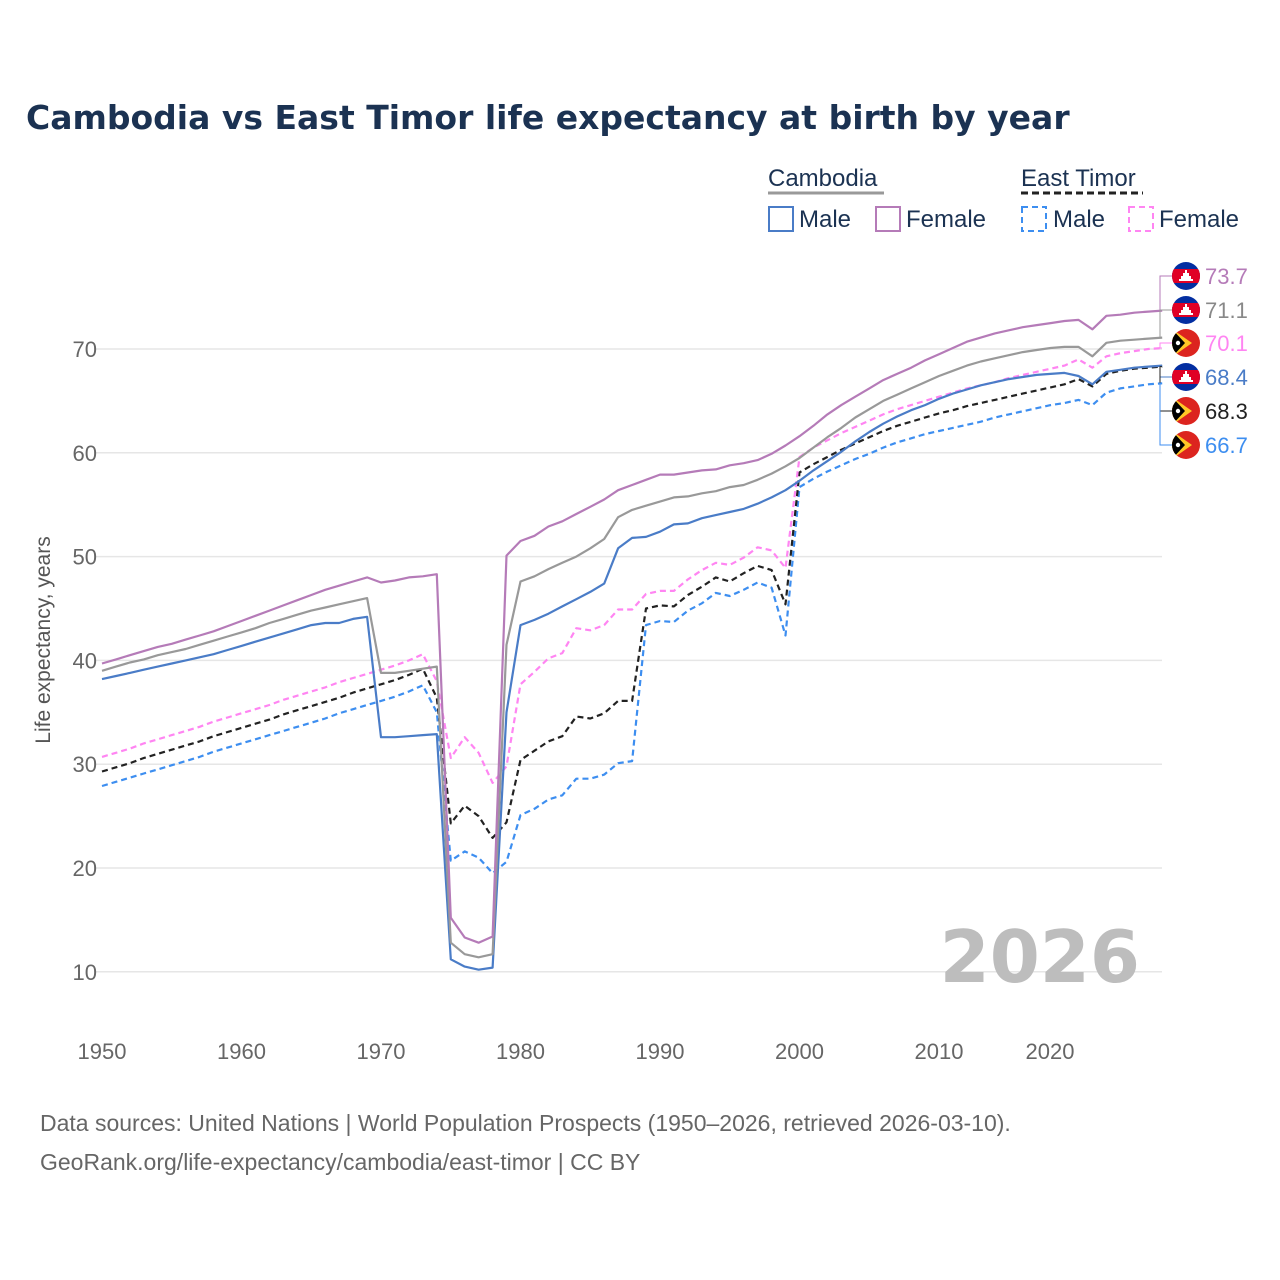 This screenshot has width=1280, height=1280. What do you see at coordinates (1199, 219) in the screenshot?
I see `legend-east-timor-female: Female` at bounding box center [1199, 219].